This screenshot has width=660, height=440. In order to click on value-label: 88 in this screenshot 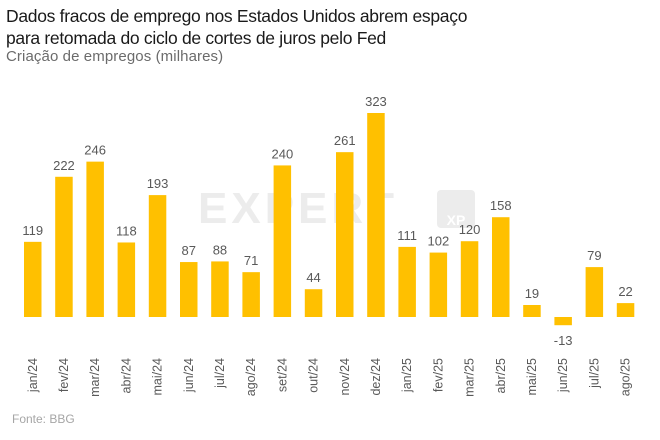, I will do `click(220, 249)`.